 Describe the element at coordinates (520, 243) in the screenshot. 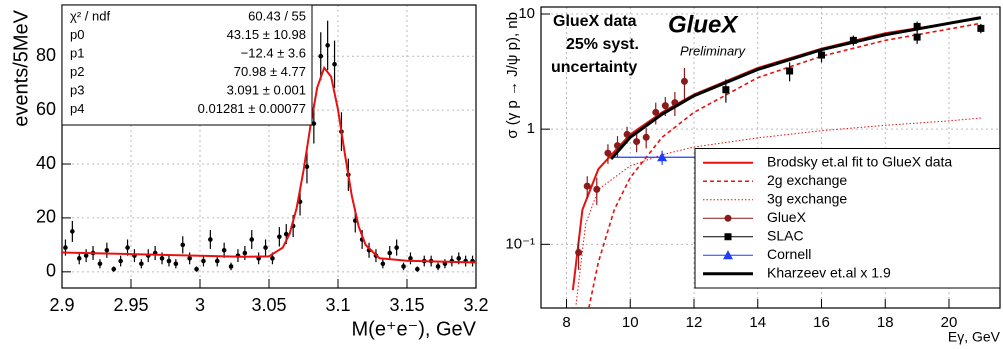

I see `y-tick-label: 10⁻¹` at that location.